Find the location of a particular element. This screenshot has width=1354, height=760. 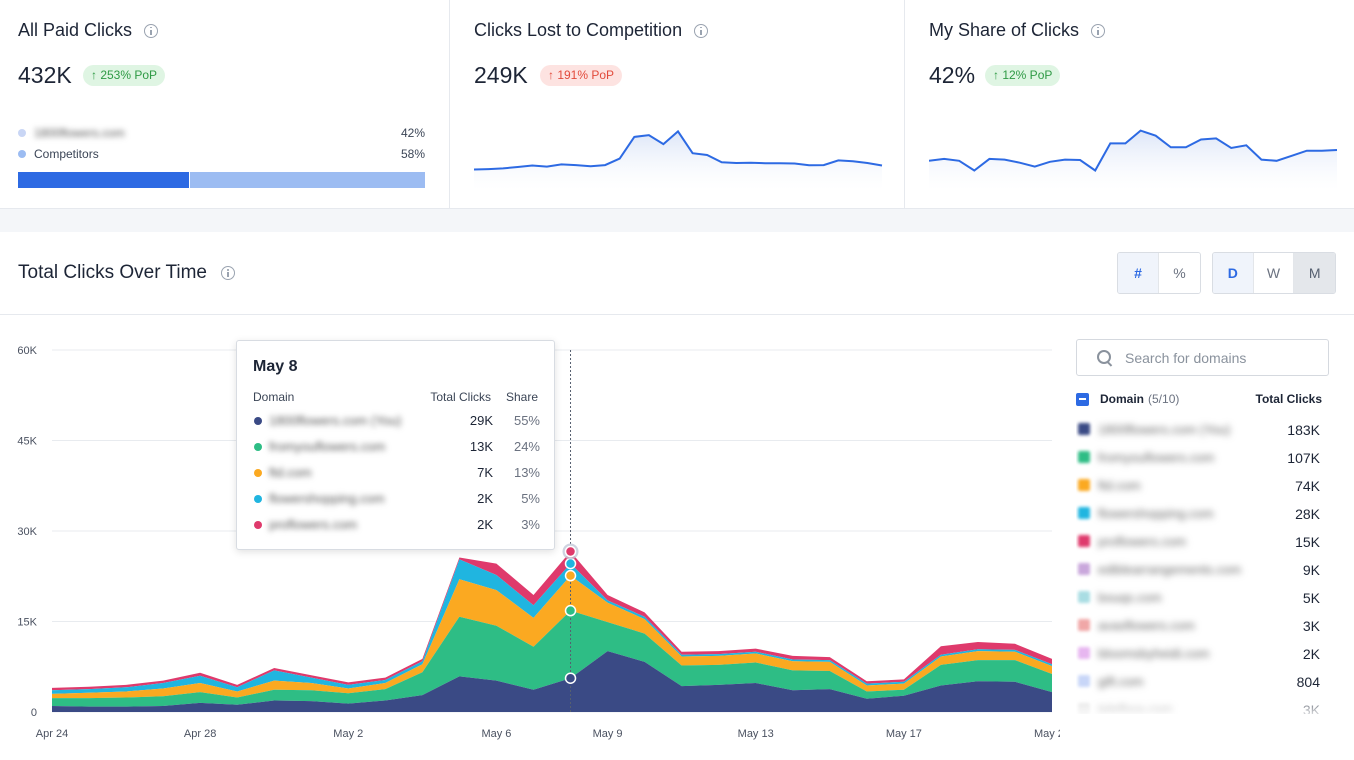

tooltip-share: 13% is located at coordinates (526, 472).